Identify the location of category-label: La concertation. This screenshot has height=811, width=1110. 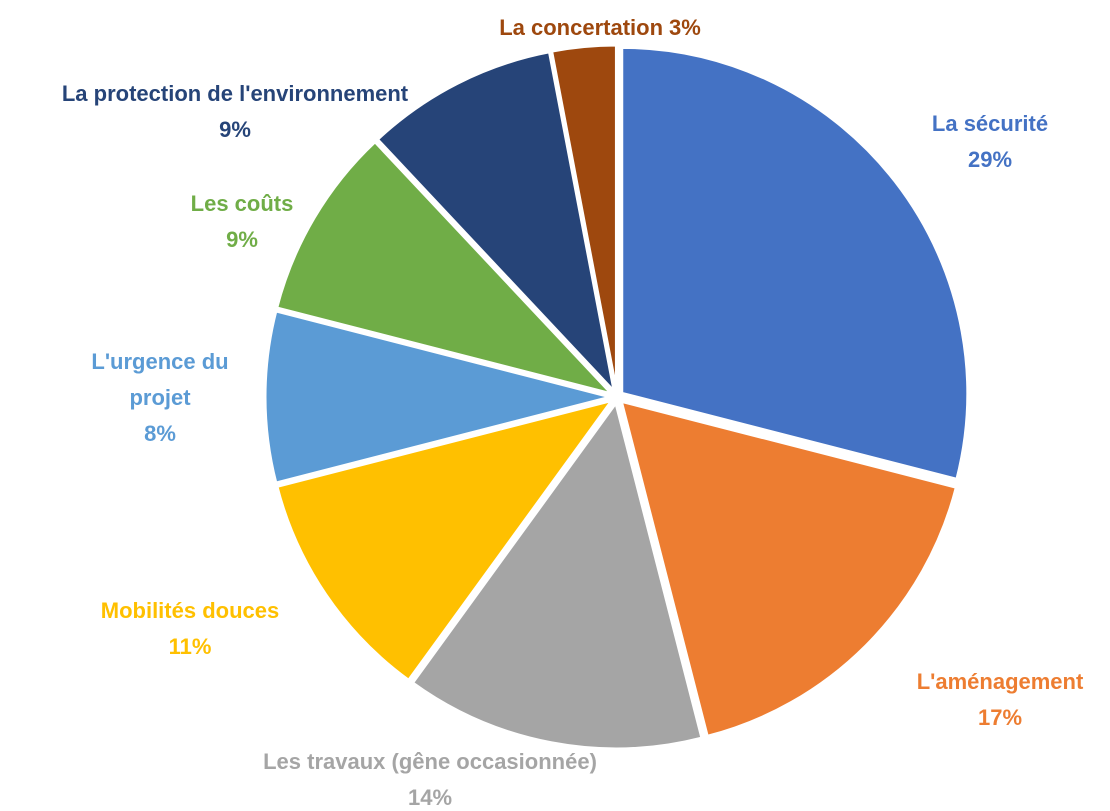
(581, 27).